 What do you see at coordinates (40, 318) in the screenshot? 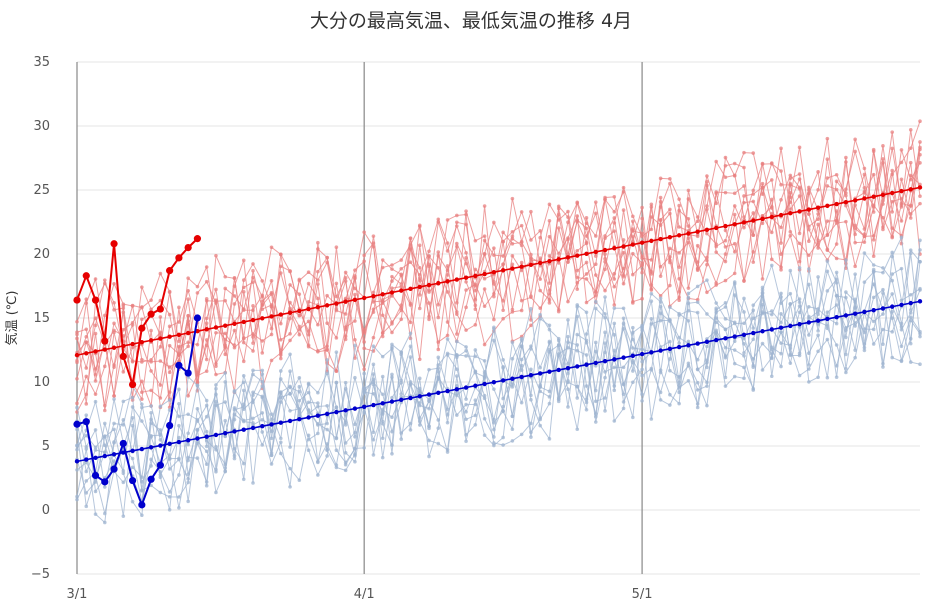
I see `y-tick-labels: 35 30 25 20 15 10 5 0 −5` at bounding box center [40, 318].